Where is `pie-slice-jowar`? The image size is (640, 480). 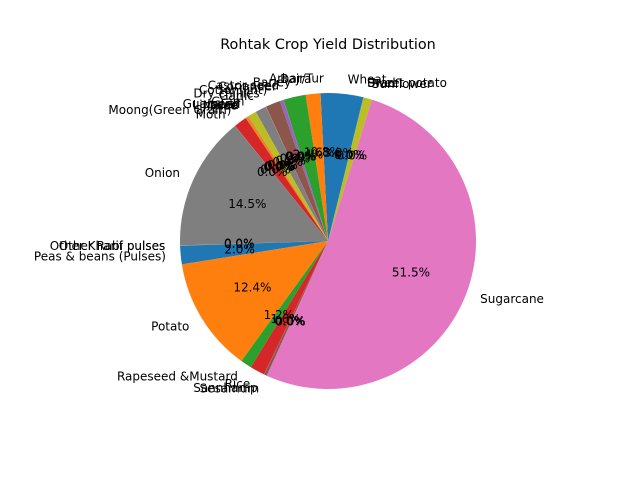
pie-slice-jowar is located at coordinates (288, 178).